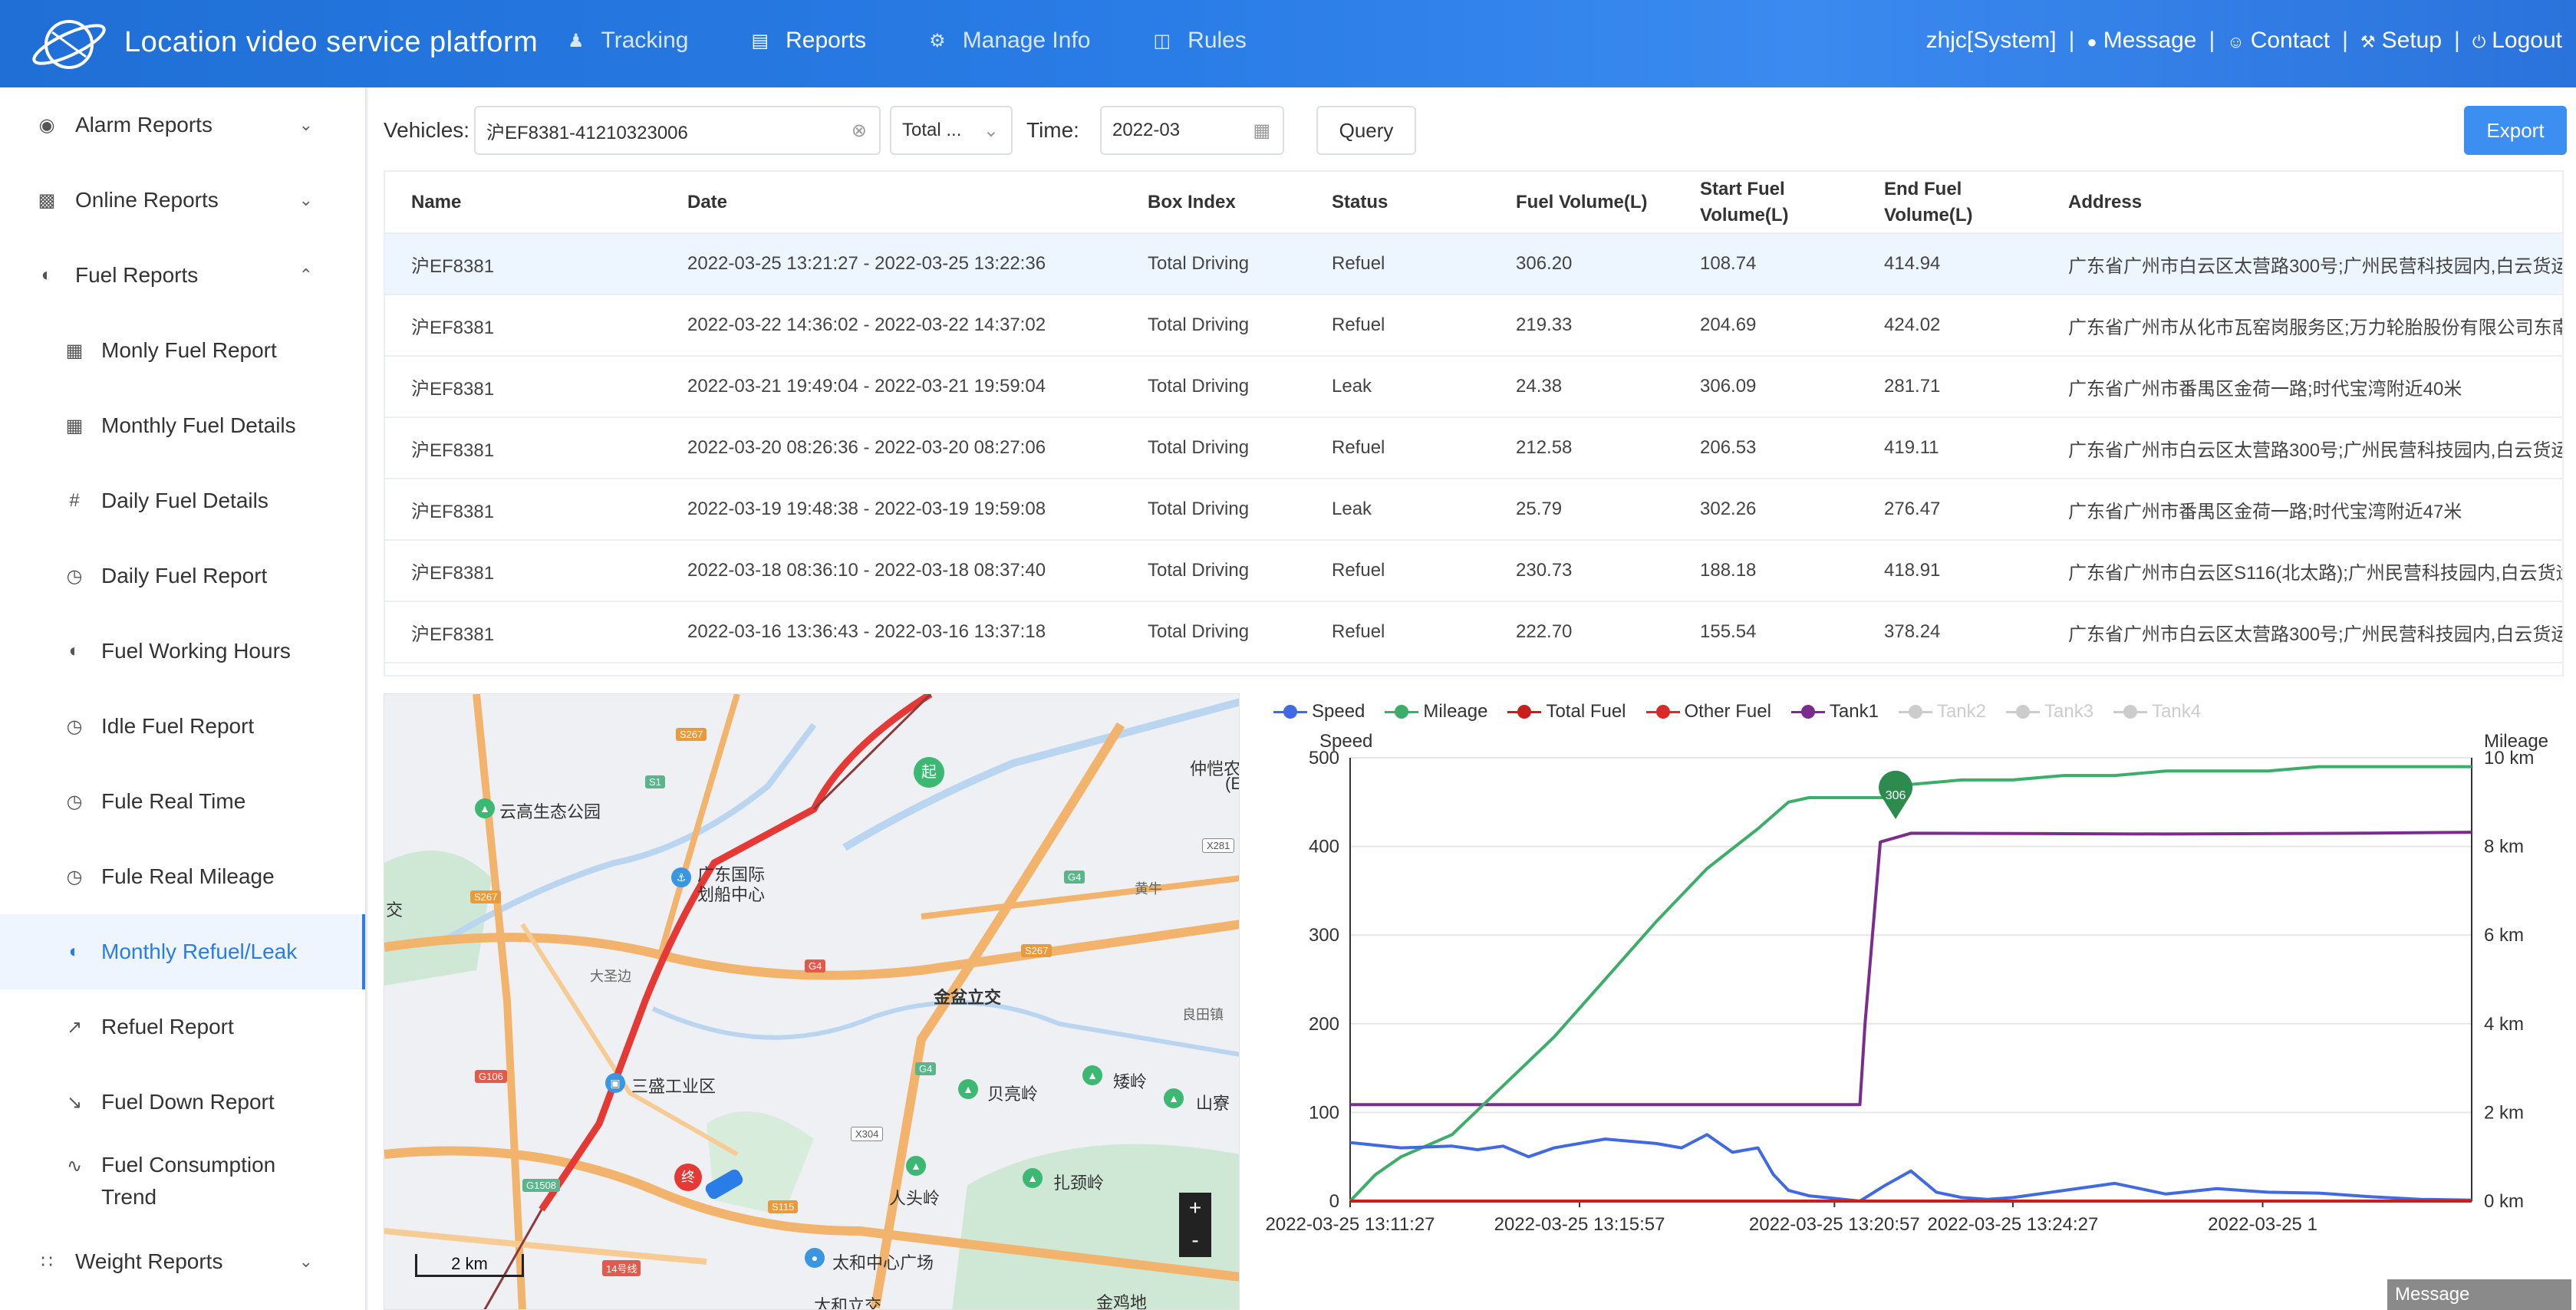 Image resolution: width=2576 pixels, height=1310 pixels. What do you see at coordinates (182, 726) in the screenshot?
I see `sidebar-item-idle-fuel-report: ◷ Idle Fuel Report` at bounding box center [182, 726].